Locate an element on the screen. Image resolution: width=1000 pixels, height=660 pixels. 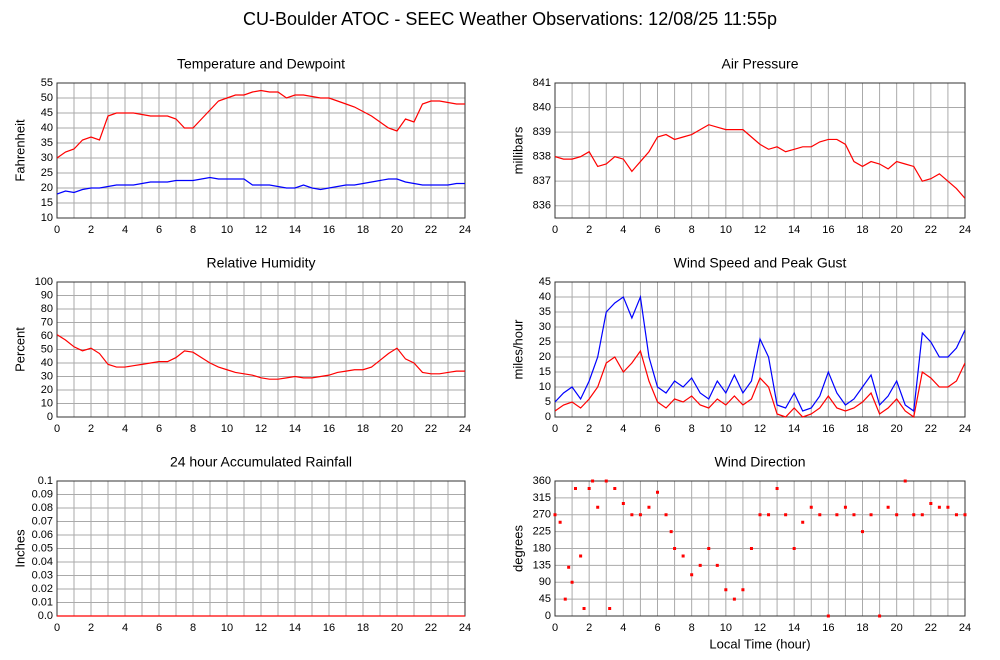
chart-title: 24 hour Accumulated Rainfall is located at coordinates (261, 462).